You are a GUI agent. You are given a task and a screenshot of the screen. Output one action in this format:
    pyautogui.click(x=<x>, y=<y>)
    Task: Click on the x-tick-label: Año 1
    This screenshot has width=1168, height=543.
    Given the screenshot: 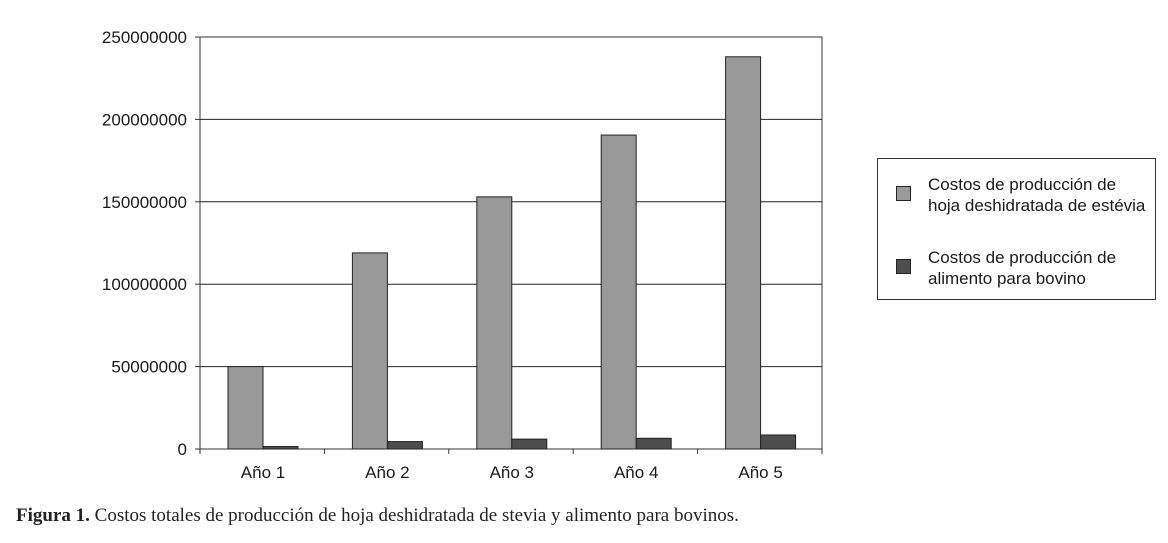 What is the action you would take?
    pyautogui.click(x=263, y=472)
    